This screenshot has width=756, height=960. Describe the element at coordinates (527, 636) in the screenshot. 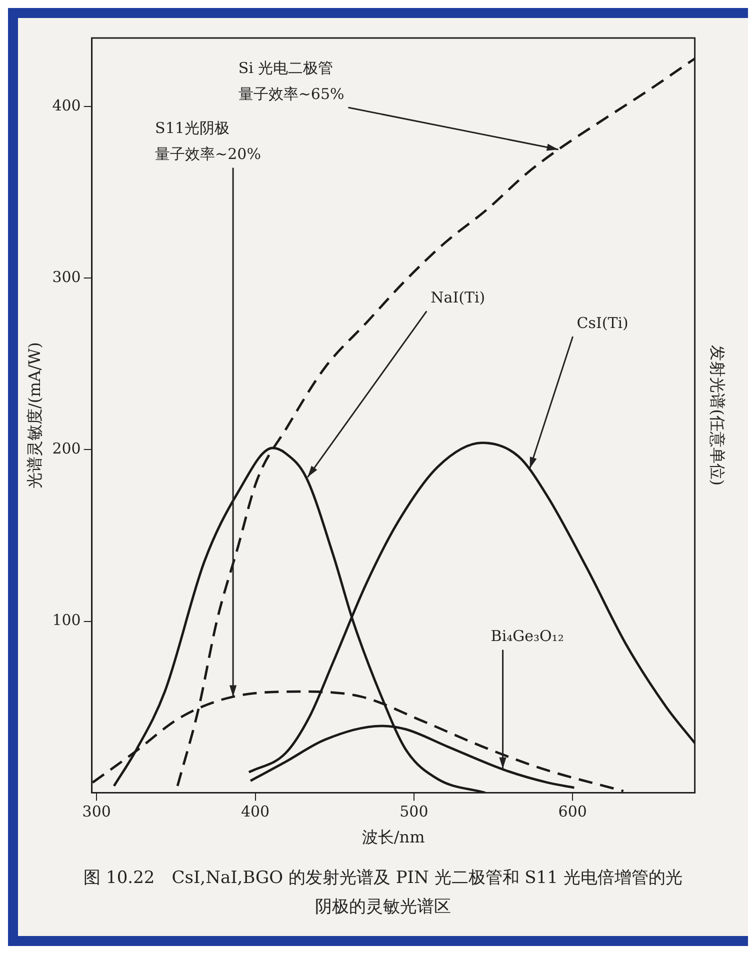

I see `annotation: Bi₄Ge₃O₁₂` at that location.